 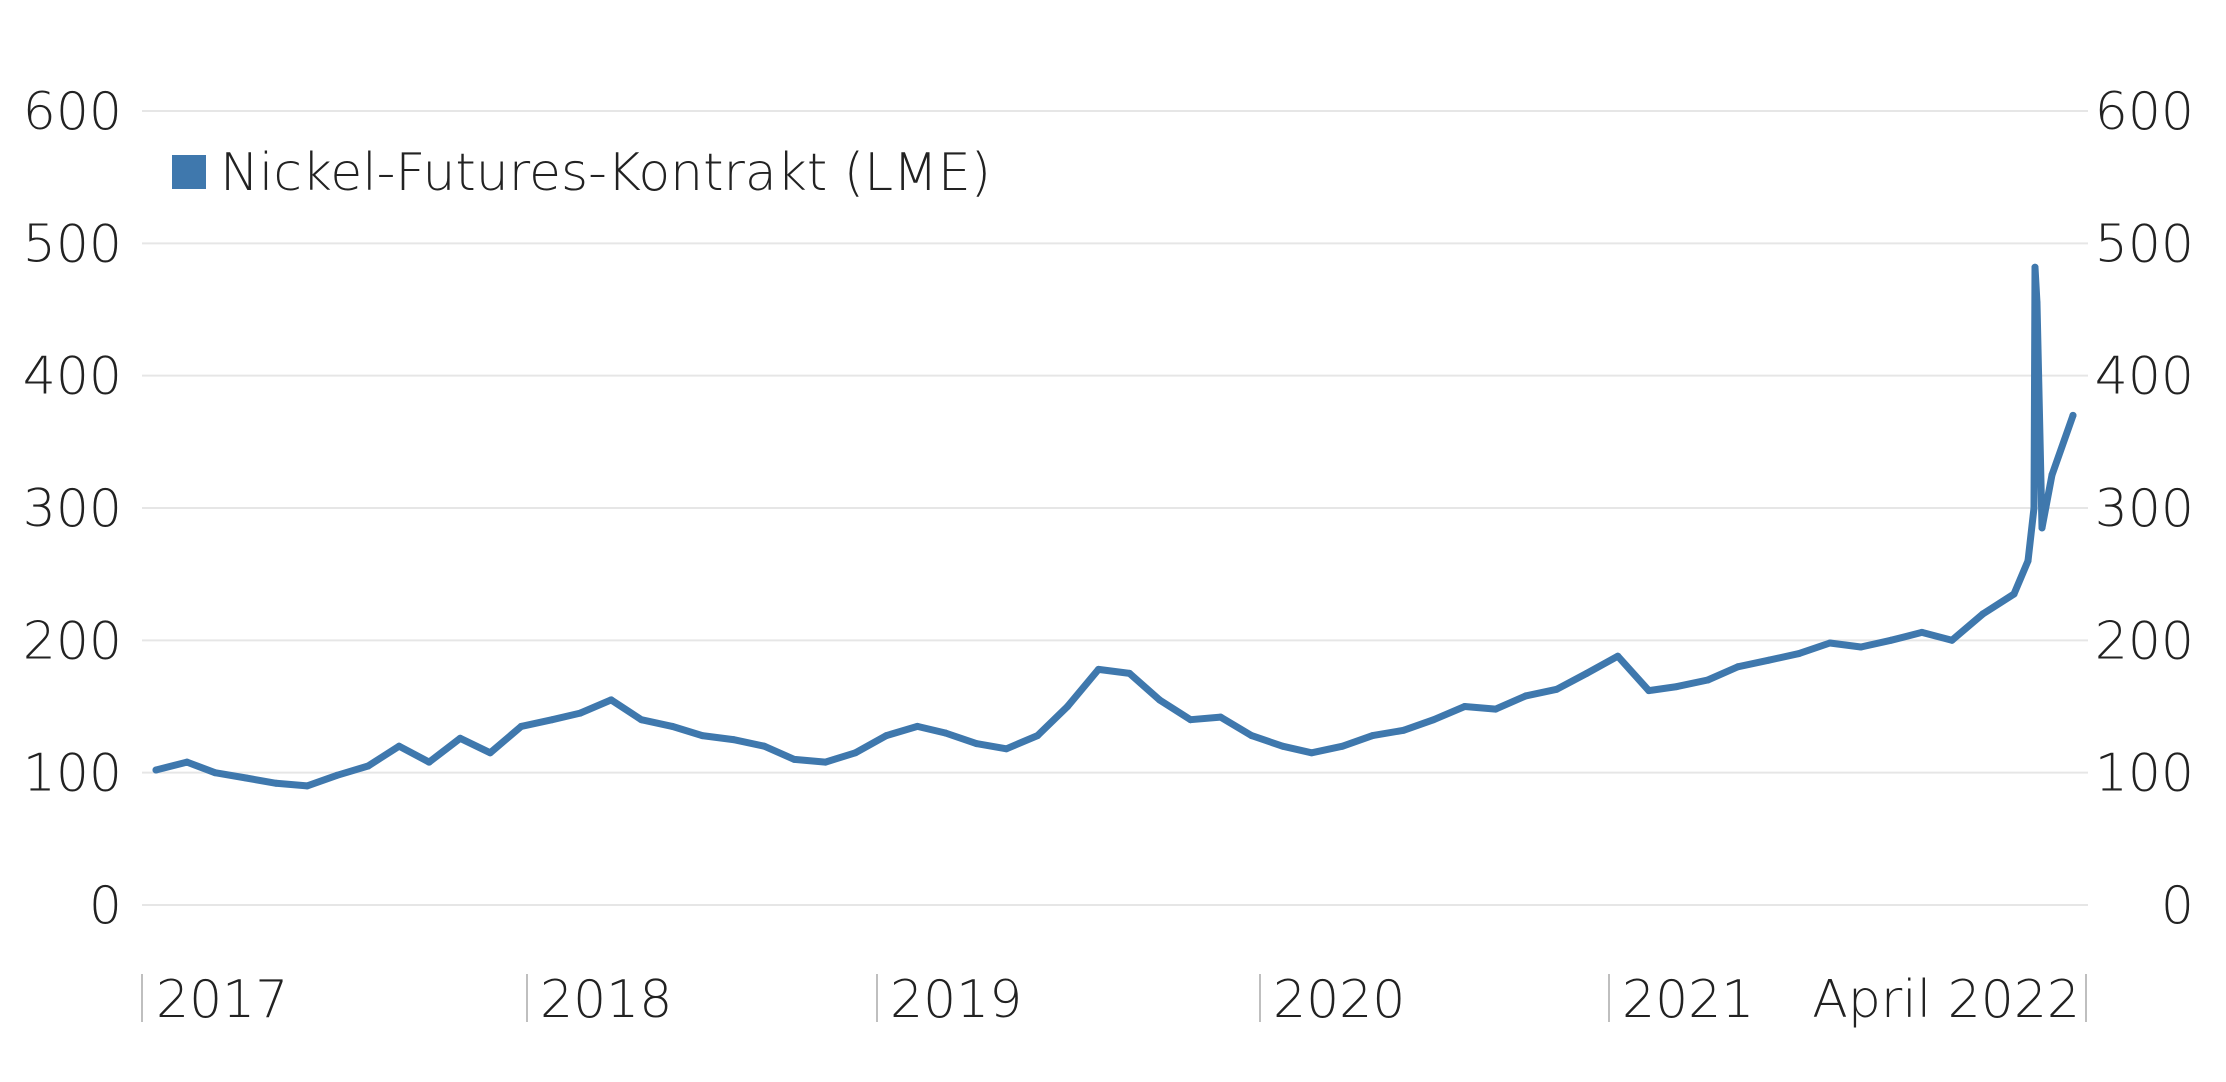 What do you see at coordinates (72, 244) in the screenshot?
I see `y-tick-label-left: 500` at bounding box center [72, 244].